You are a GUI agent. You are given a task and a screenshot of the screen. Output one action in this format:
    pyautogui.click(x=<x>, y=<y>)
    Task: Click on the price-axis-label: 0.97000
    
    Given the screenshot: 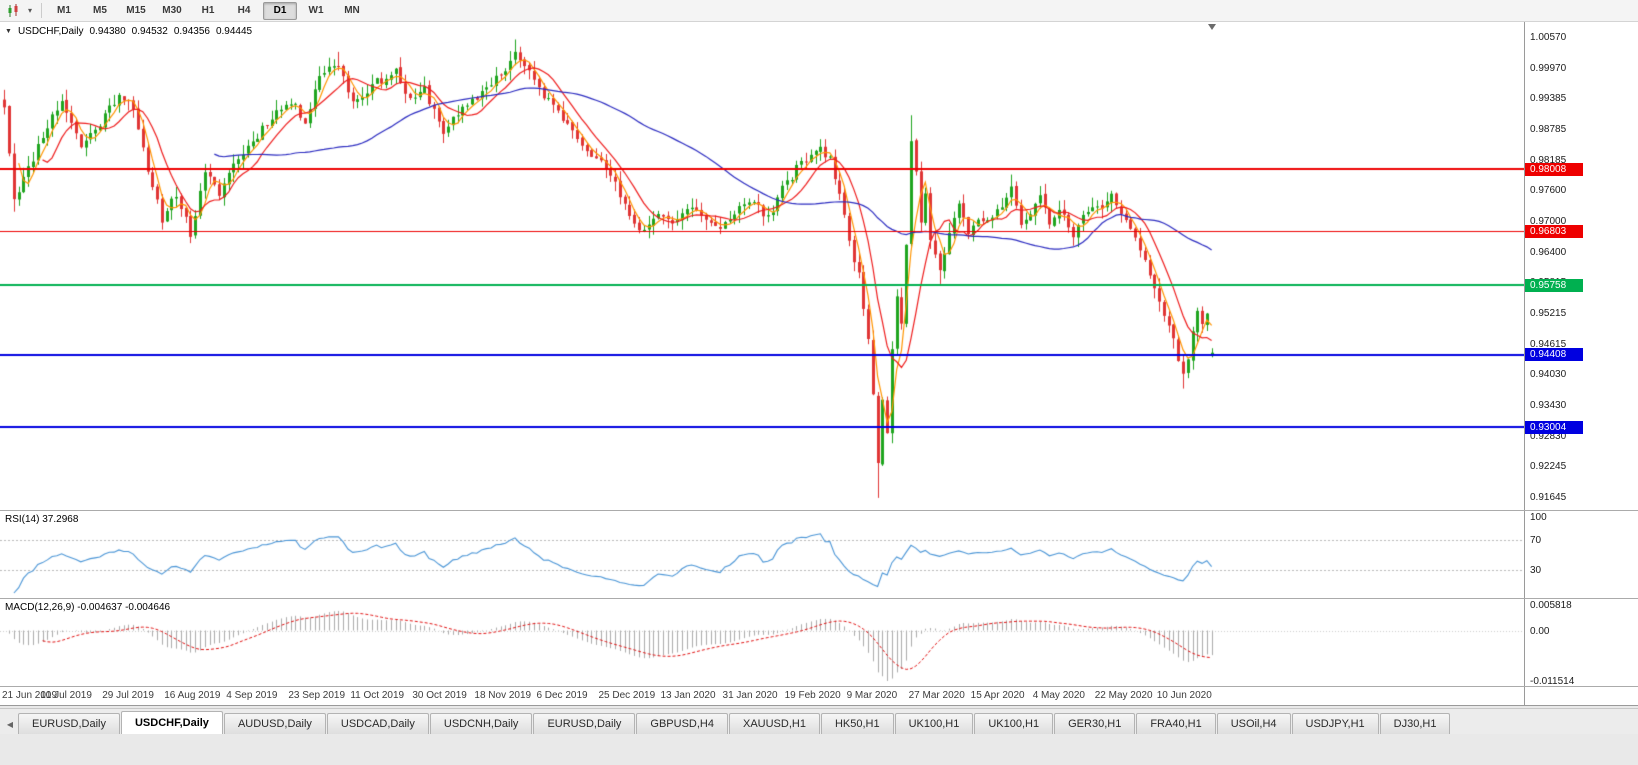 What is the action you would take?
    pyautogui.click(x=1548, y=221)
    